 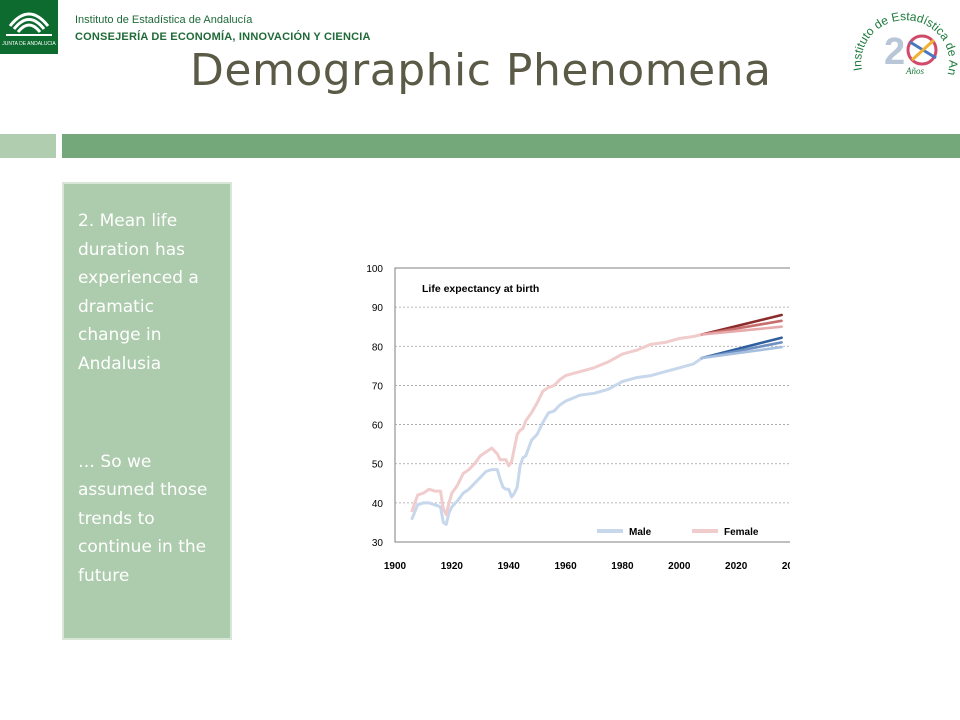 What do you see at coordinates (622, 566) in the screenshot?
I see `x-tick-label: 1980` at bounding box center [622, 566].